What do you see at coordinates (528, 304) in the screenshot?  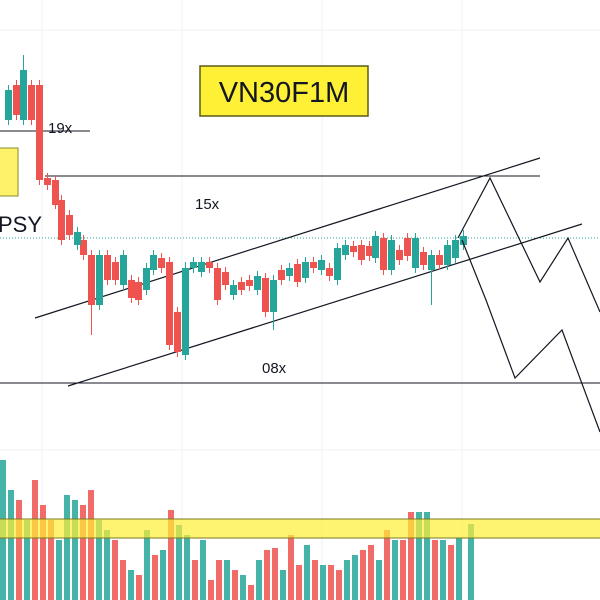 I see `projections` at bounding box center [528, 304].